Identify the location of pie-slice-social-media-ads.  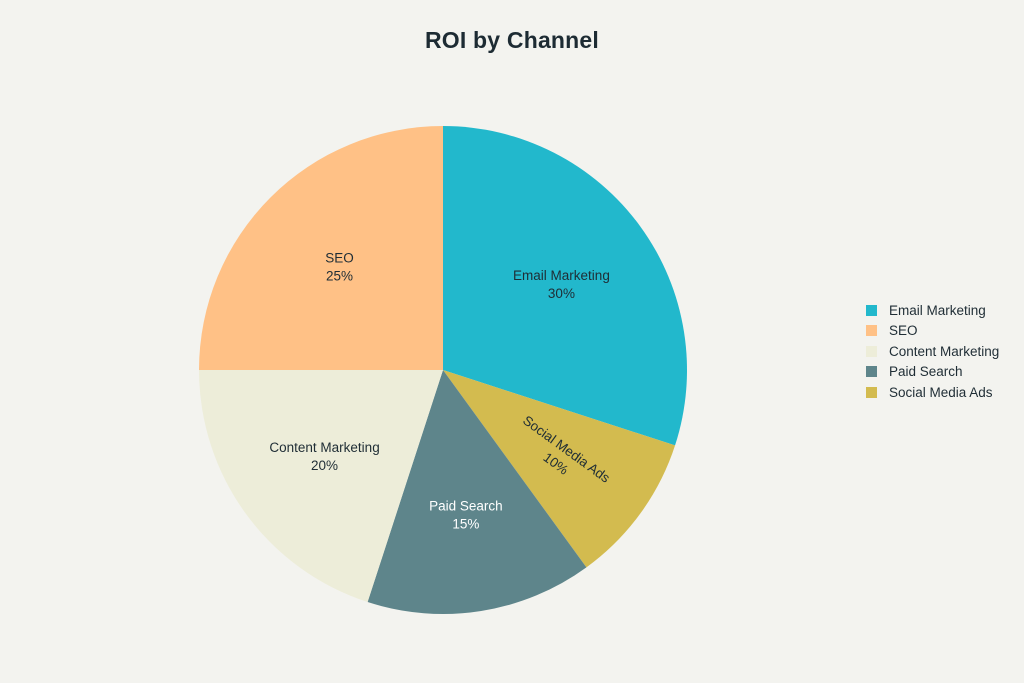
(559, 469).